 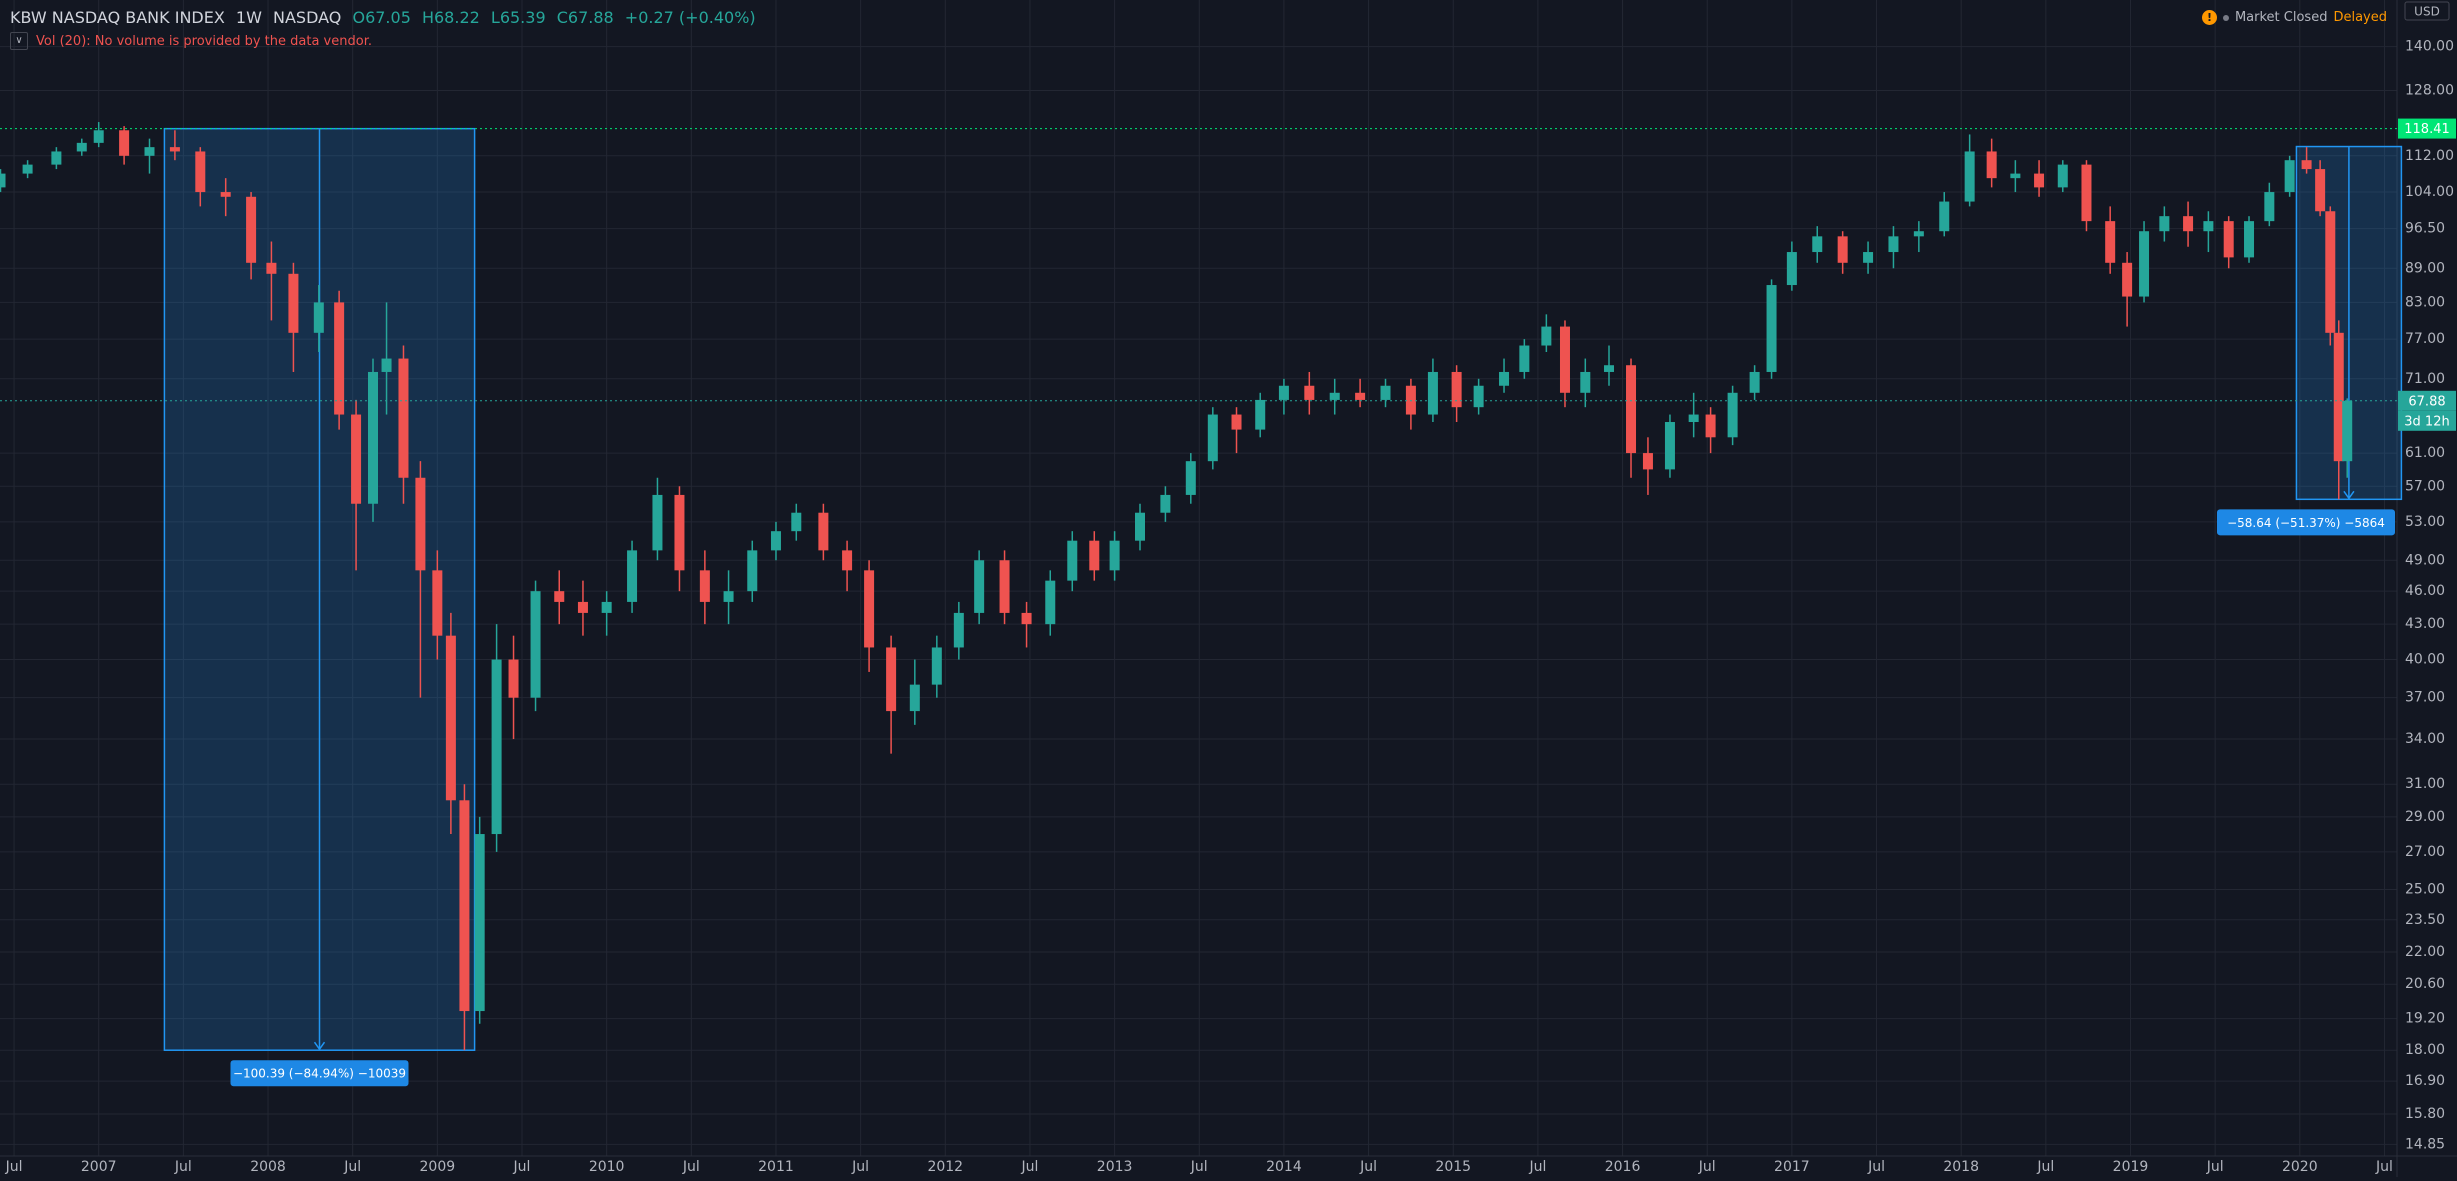 I want to click on interval: 1W, so click(x=248, y=17).